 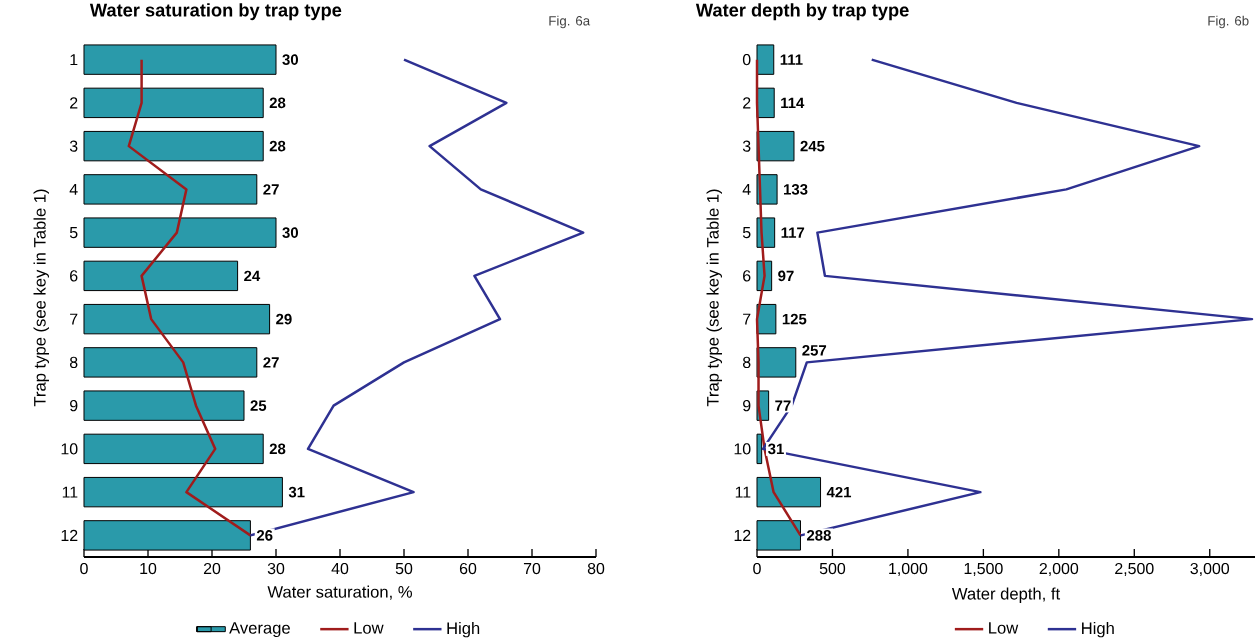 What do you see at coordinates (468, 568) in the screenshot?
I see `x-tick-label: 60` at bounding box center [468, 568].